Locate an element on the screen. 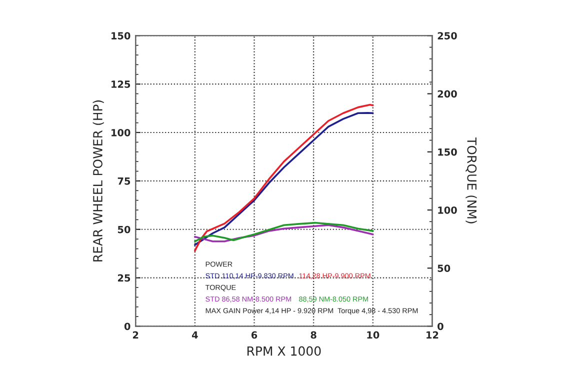 This screenshot has height=375, width=565. x-tick-label: 10 is located at coordinates (373, 335).